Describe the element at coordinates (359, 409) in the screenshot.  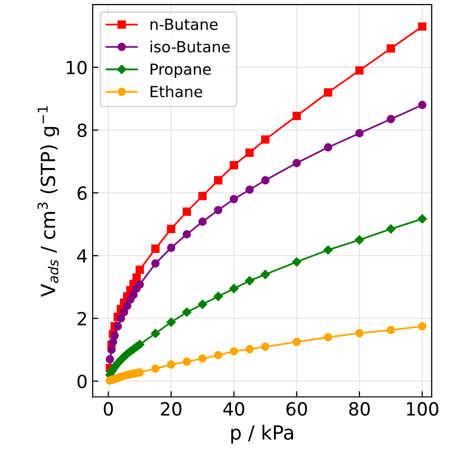
I see `x-tick-label: 80` at that location.